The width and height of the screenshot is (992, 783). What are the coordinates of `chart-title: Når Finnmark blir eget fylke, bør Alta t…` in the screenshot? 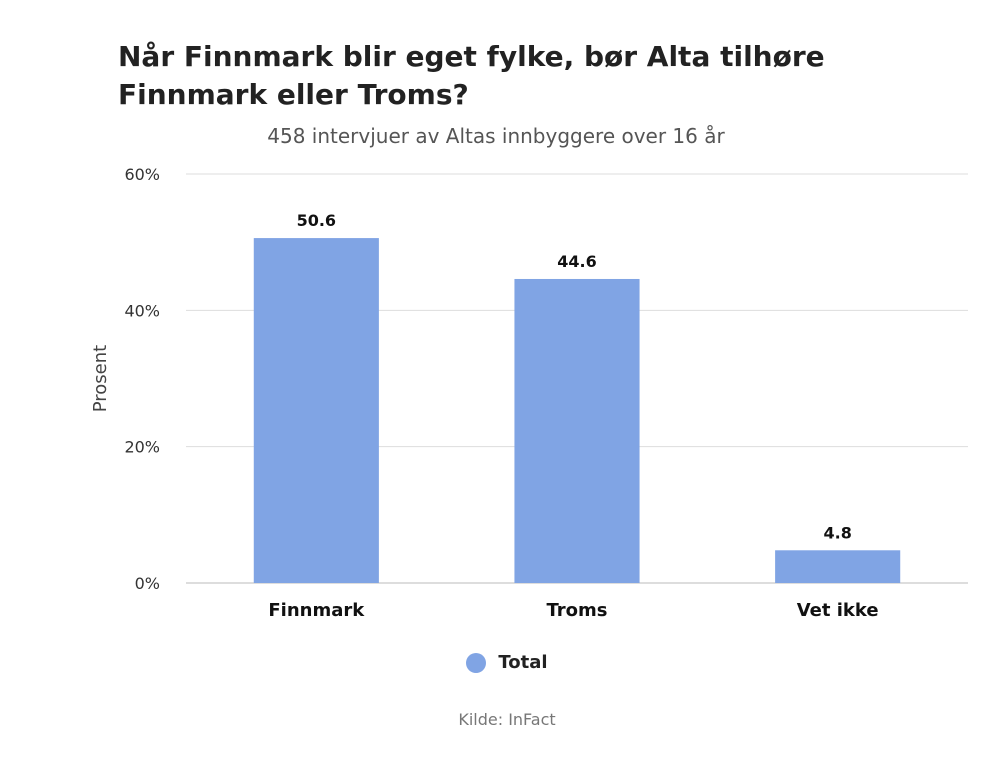 It's located at (471, 75).